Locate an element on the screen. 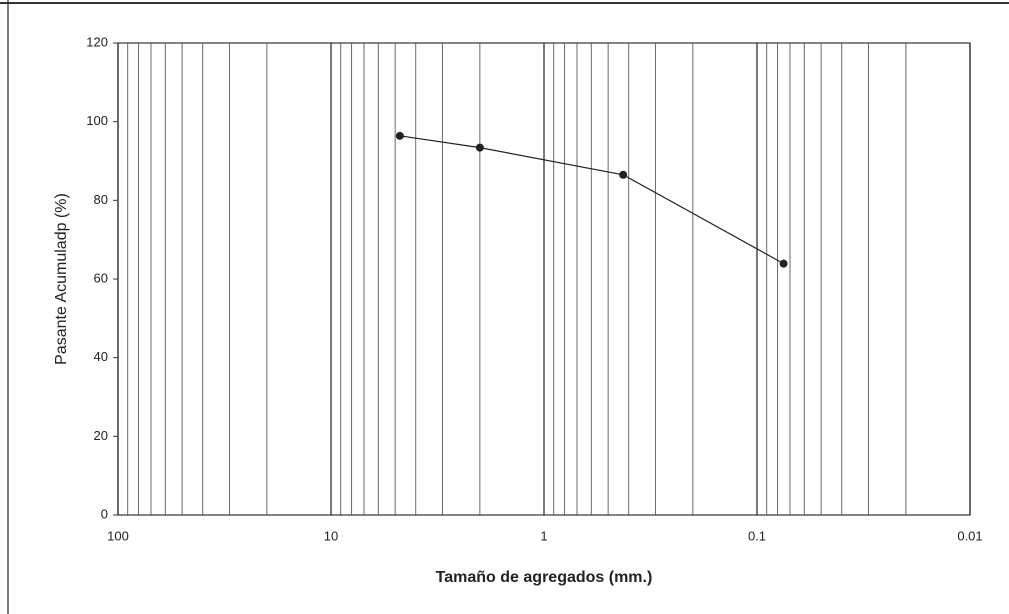  y-tick-label: 80 is located at coordinates (101, 199).